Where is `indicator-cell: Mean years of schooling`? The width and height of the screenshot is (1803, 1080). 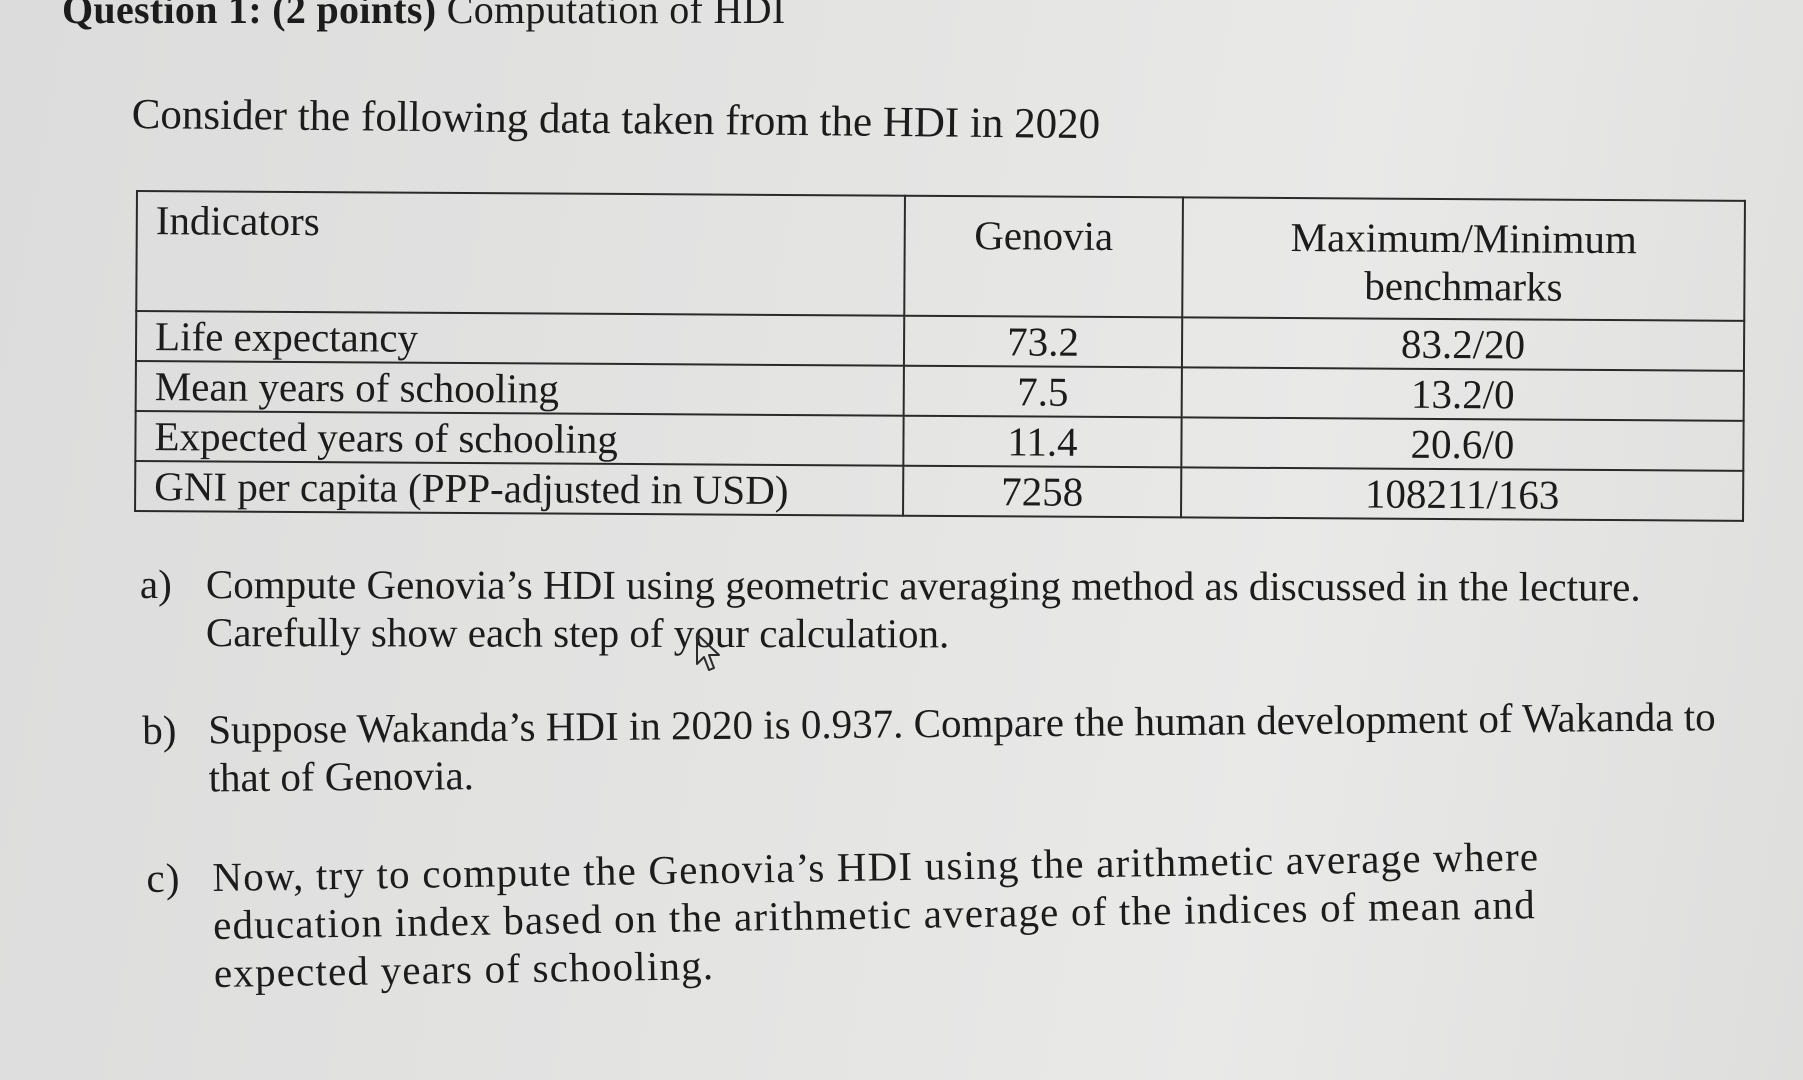
indicator-cell: Mean years of schooling is located at coordinates (519, 388).